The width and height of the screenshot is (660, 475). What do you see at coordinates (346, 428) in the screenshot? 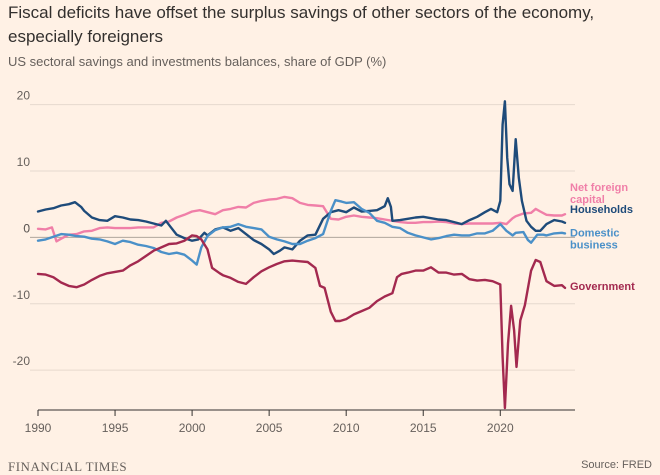
I see `x-tick-label: 2010` at bounding box center [346, 428].